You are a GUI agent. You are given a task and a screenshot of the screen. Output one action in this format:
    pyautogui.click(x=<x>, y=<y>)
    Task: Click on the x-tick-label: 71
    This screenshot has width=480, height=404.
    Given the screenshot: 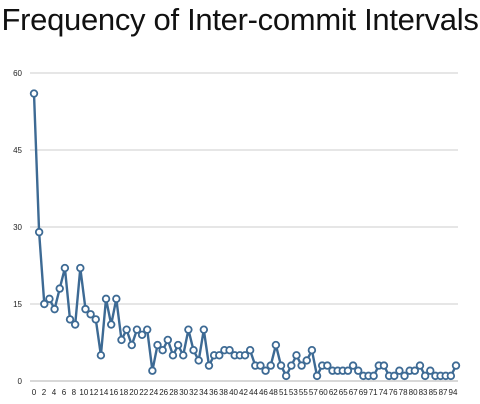 What is the action you would take?
    pyautogui.click(x=373, y=392)
    